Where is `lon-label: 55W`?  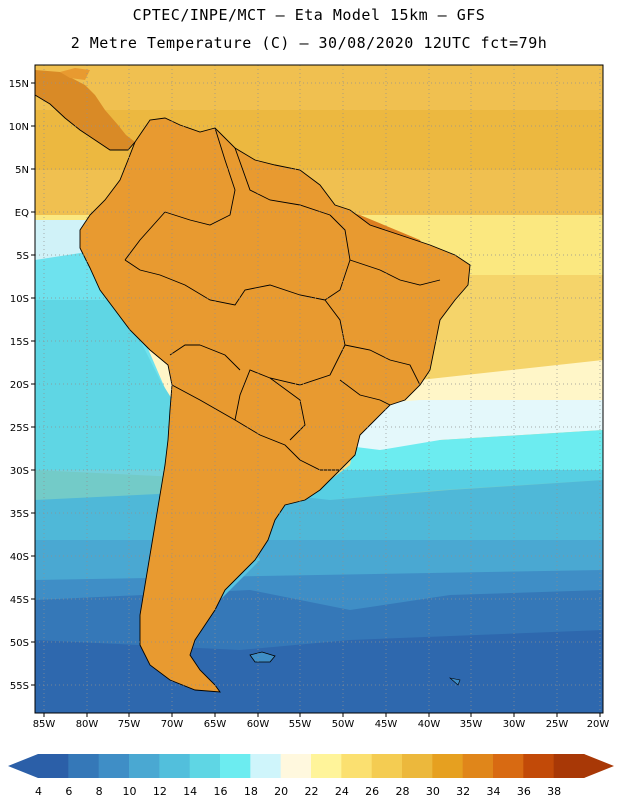 lon-label: 55W is located at coordinates (300, 724).